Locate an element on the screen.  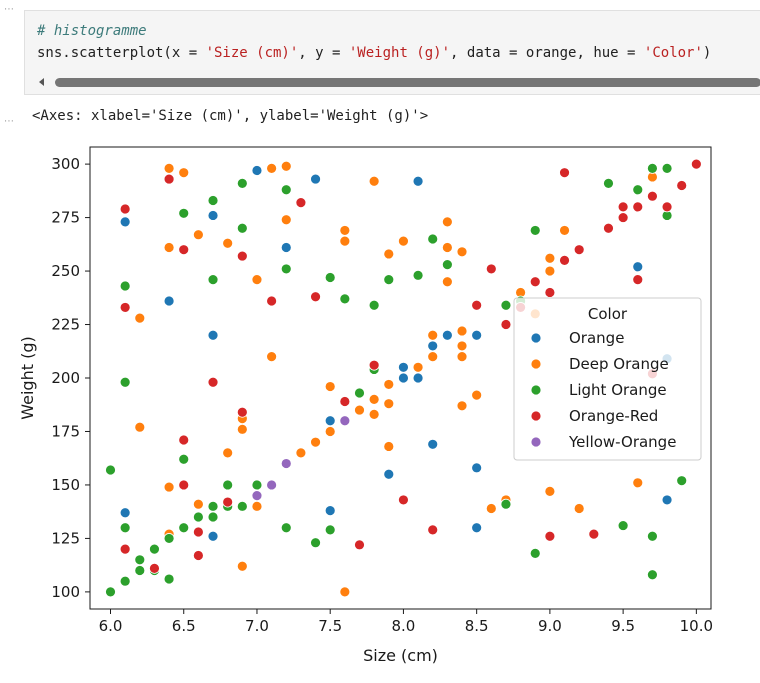
y-tick-label: 225 is located at coordinates (65, 325).